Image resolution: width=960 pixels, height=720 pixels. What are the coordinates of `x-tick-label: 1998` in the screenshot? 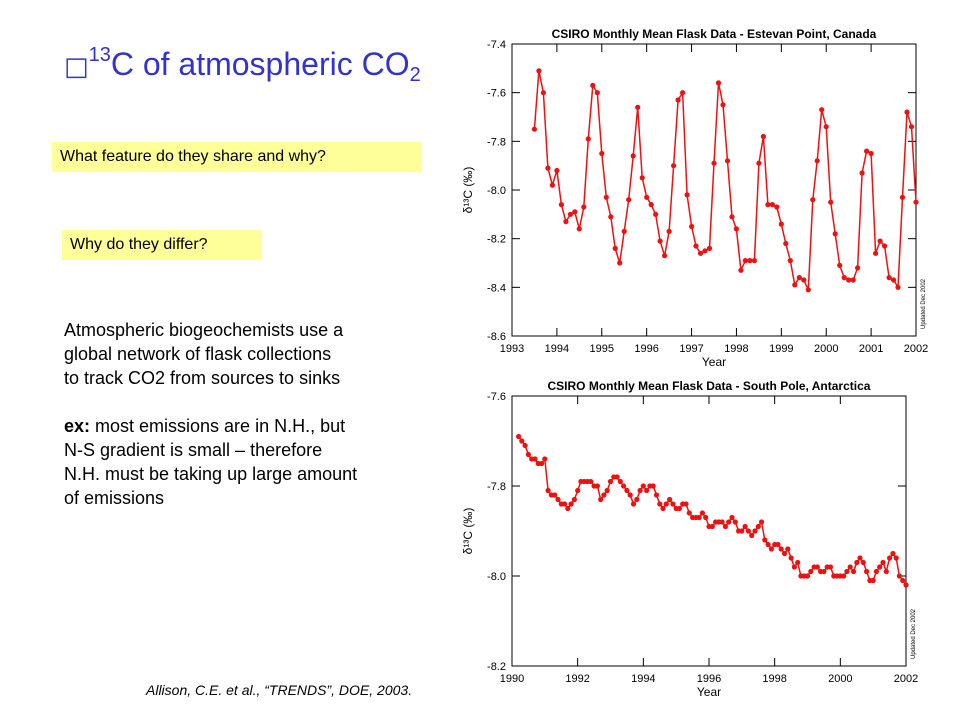 It's located at (774, 679).